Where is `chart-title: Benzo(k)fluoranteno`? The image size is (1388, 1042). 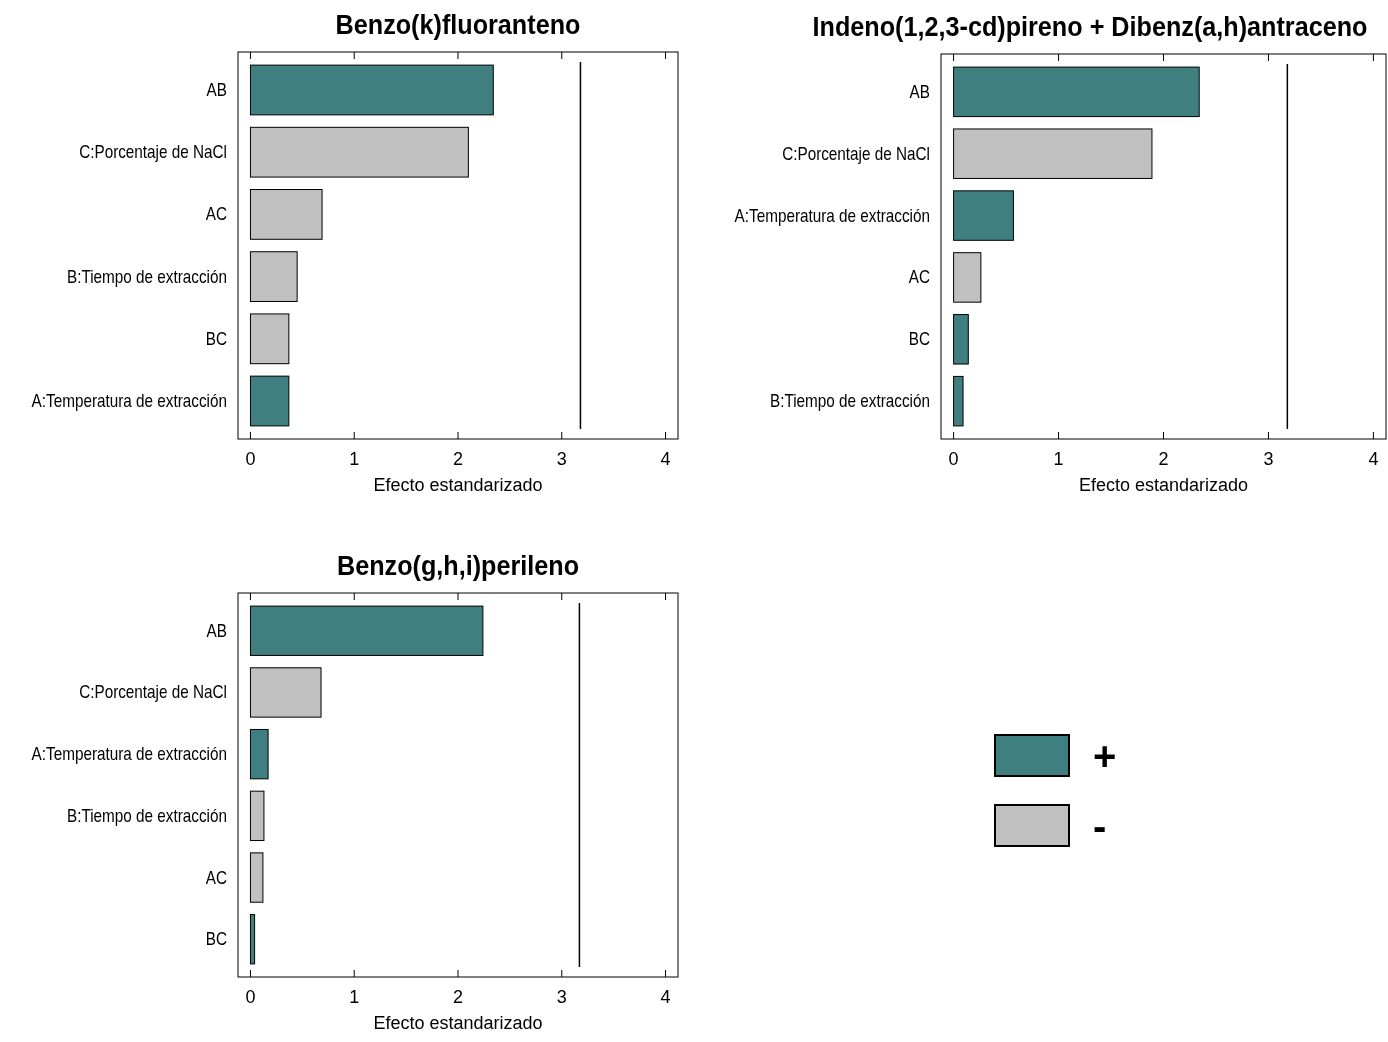
chart-title: Benzo(k)fluoranteno is located at coordinates (458, 24).